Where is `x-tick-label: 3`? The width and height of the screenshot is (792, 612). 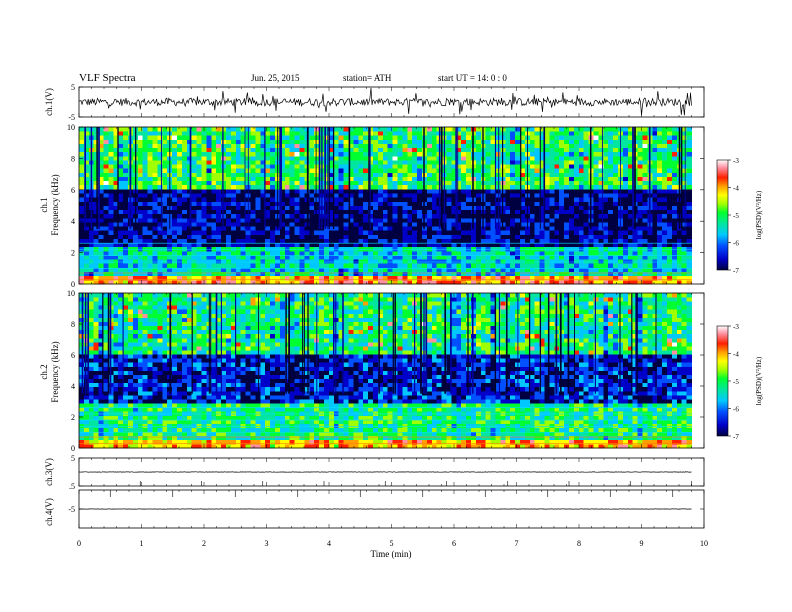 x-tick-label: 3 is located at coordinates (267, 543).